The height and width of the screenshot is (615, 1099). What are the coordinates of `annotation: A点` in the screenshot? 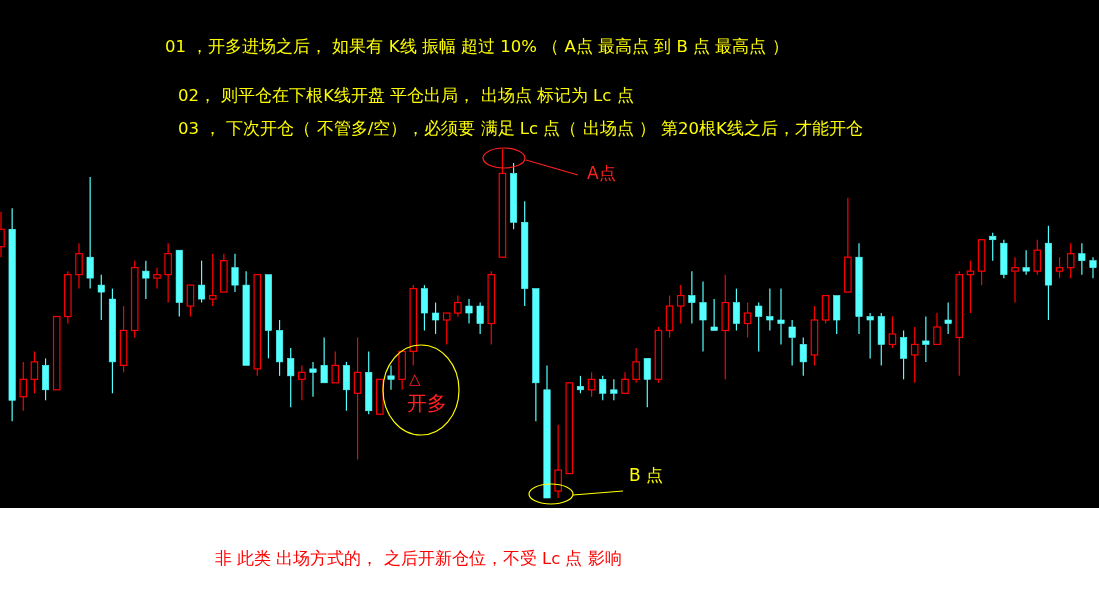 It's located at (601, 173).